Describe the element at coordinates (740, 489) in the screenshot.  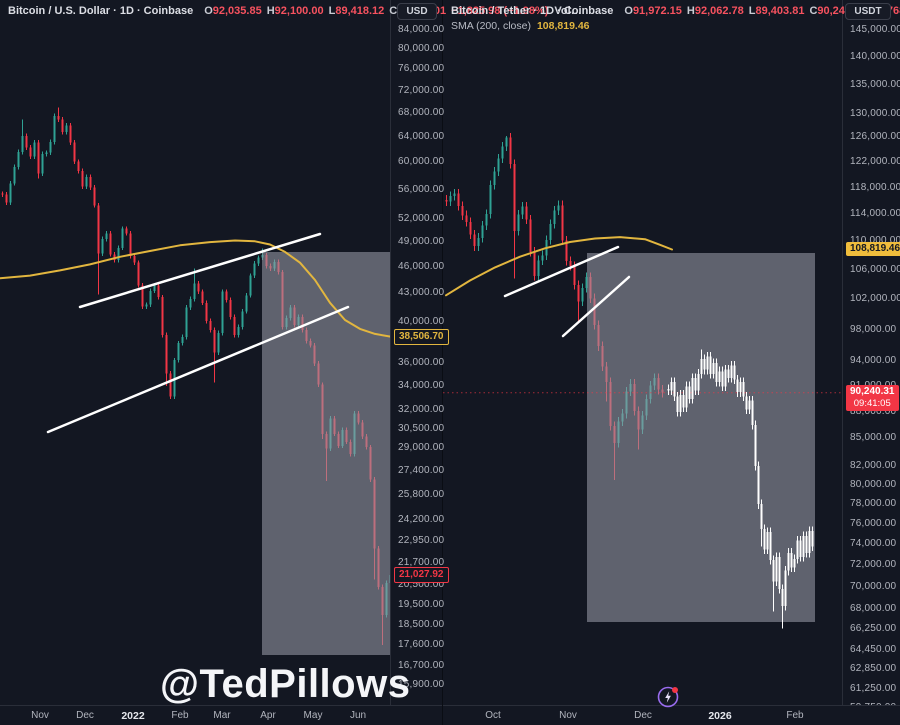
I see `projected-candles` at that location.